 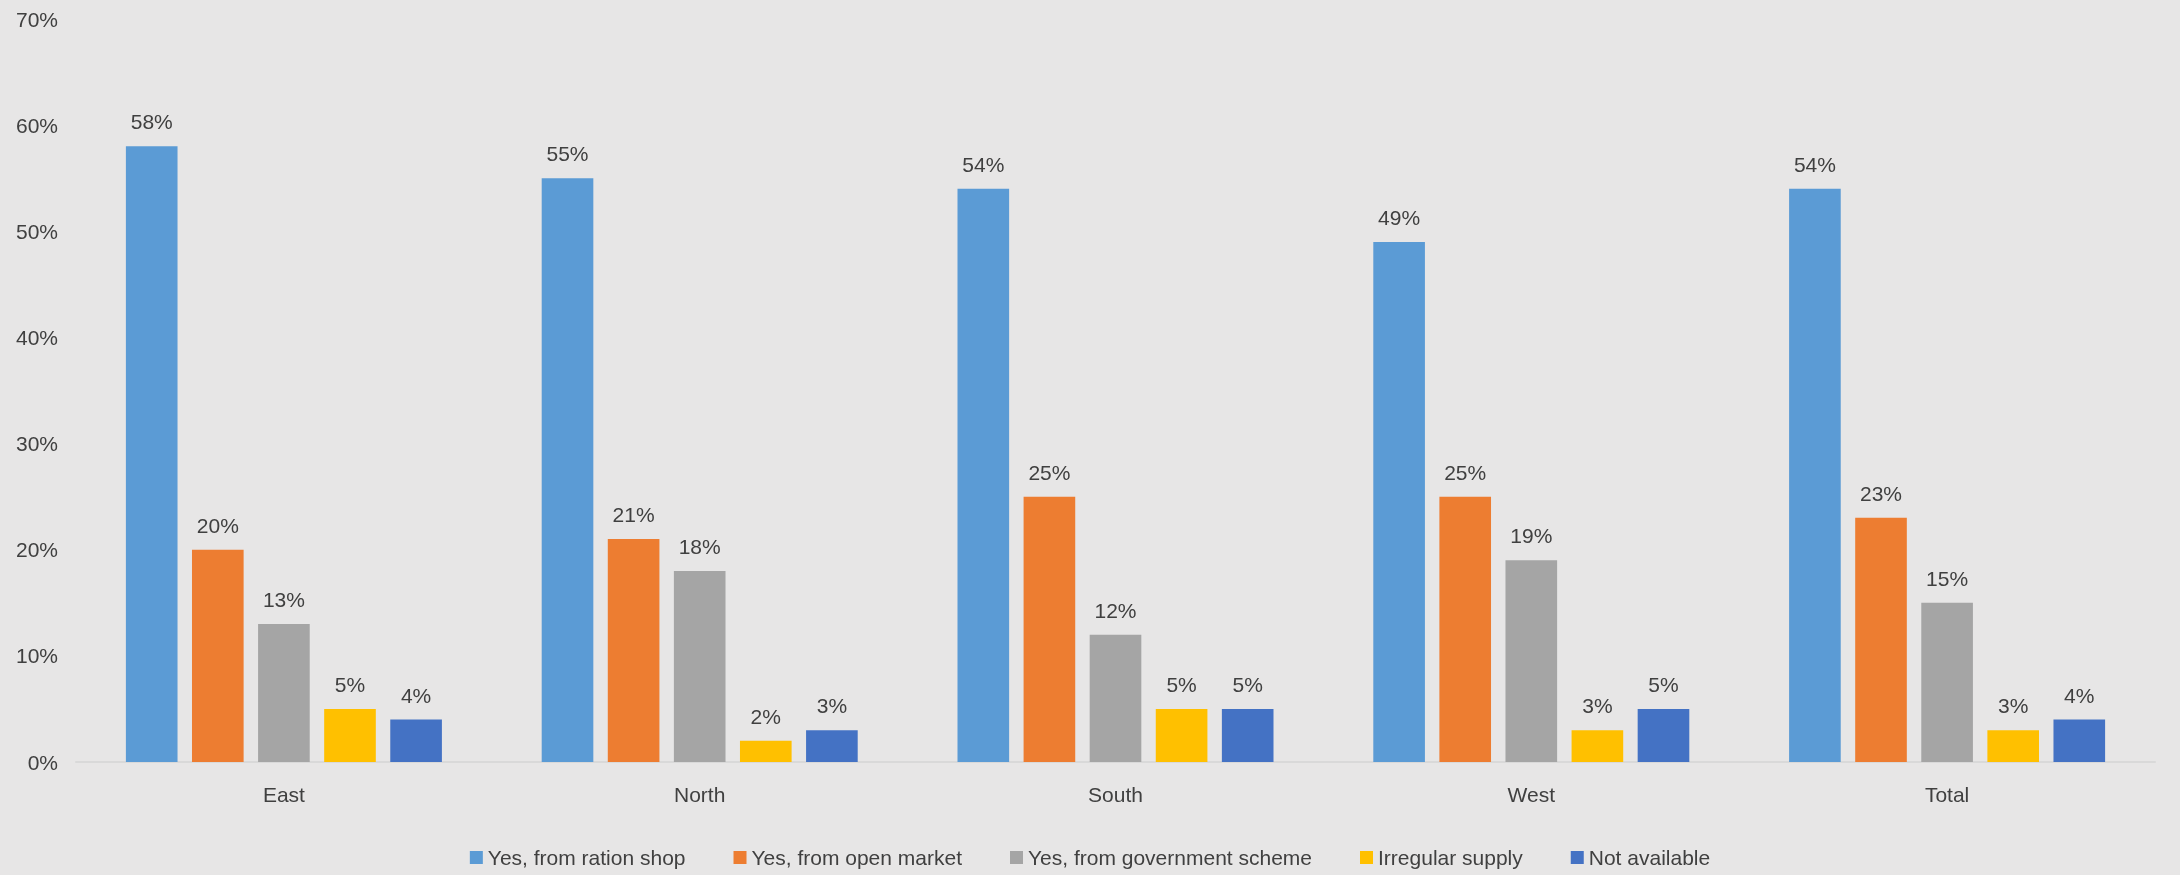 What do you see at coordinates (36, 656) in the screenshot?
I see `y-tick-label: 10%` at bounding box center [36, 656].